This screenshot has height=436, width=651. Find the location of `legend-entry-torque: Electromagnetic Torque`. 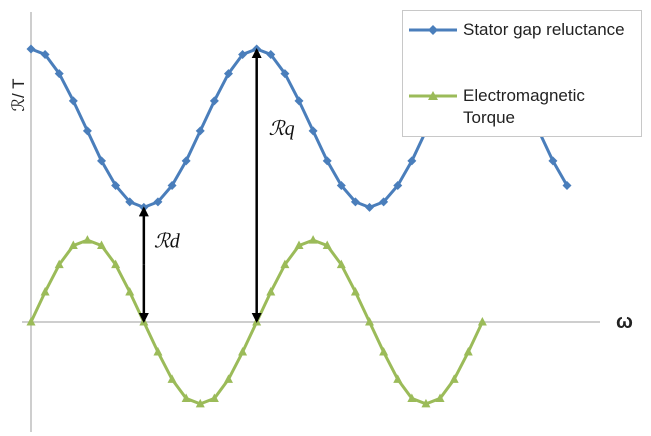

legend-entry-torque: Electromagnetic Torque is located at coordinates (520, 107).